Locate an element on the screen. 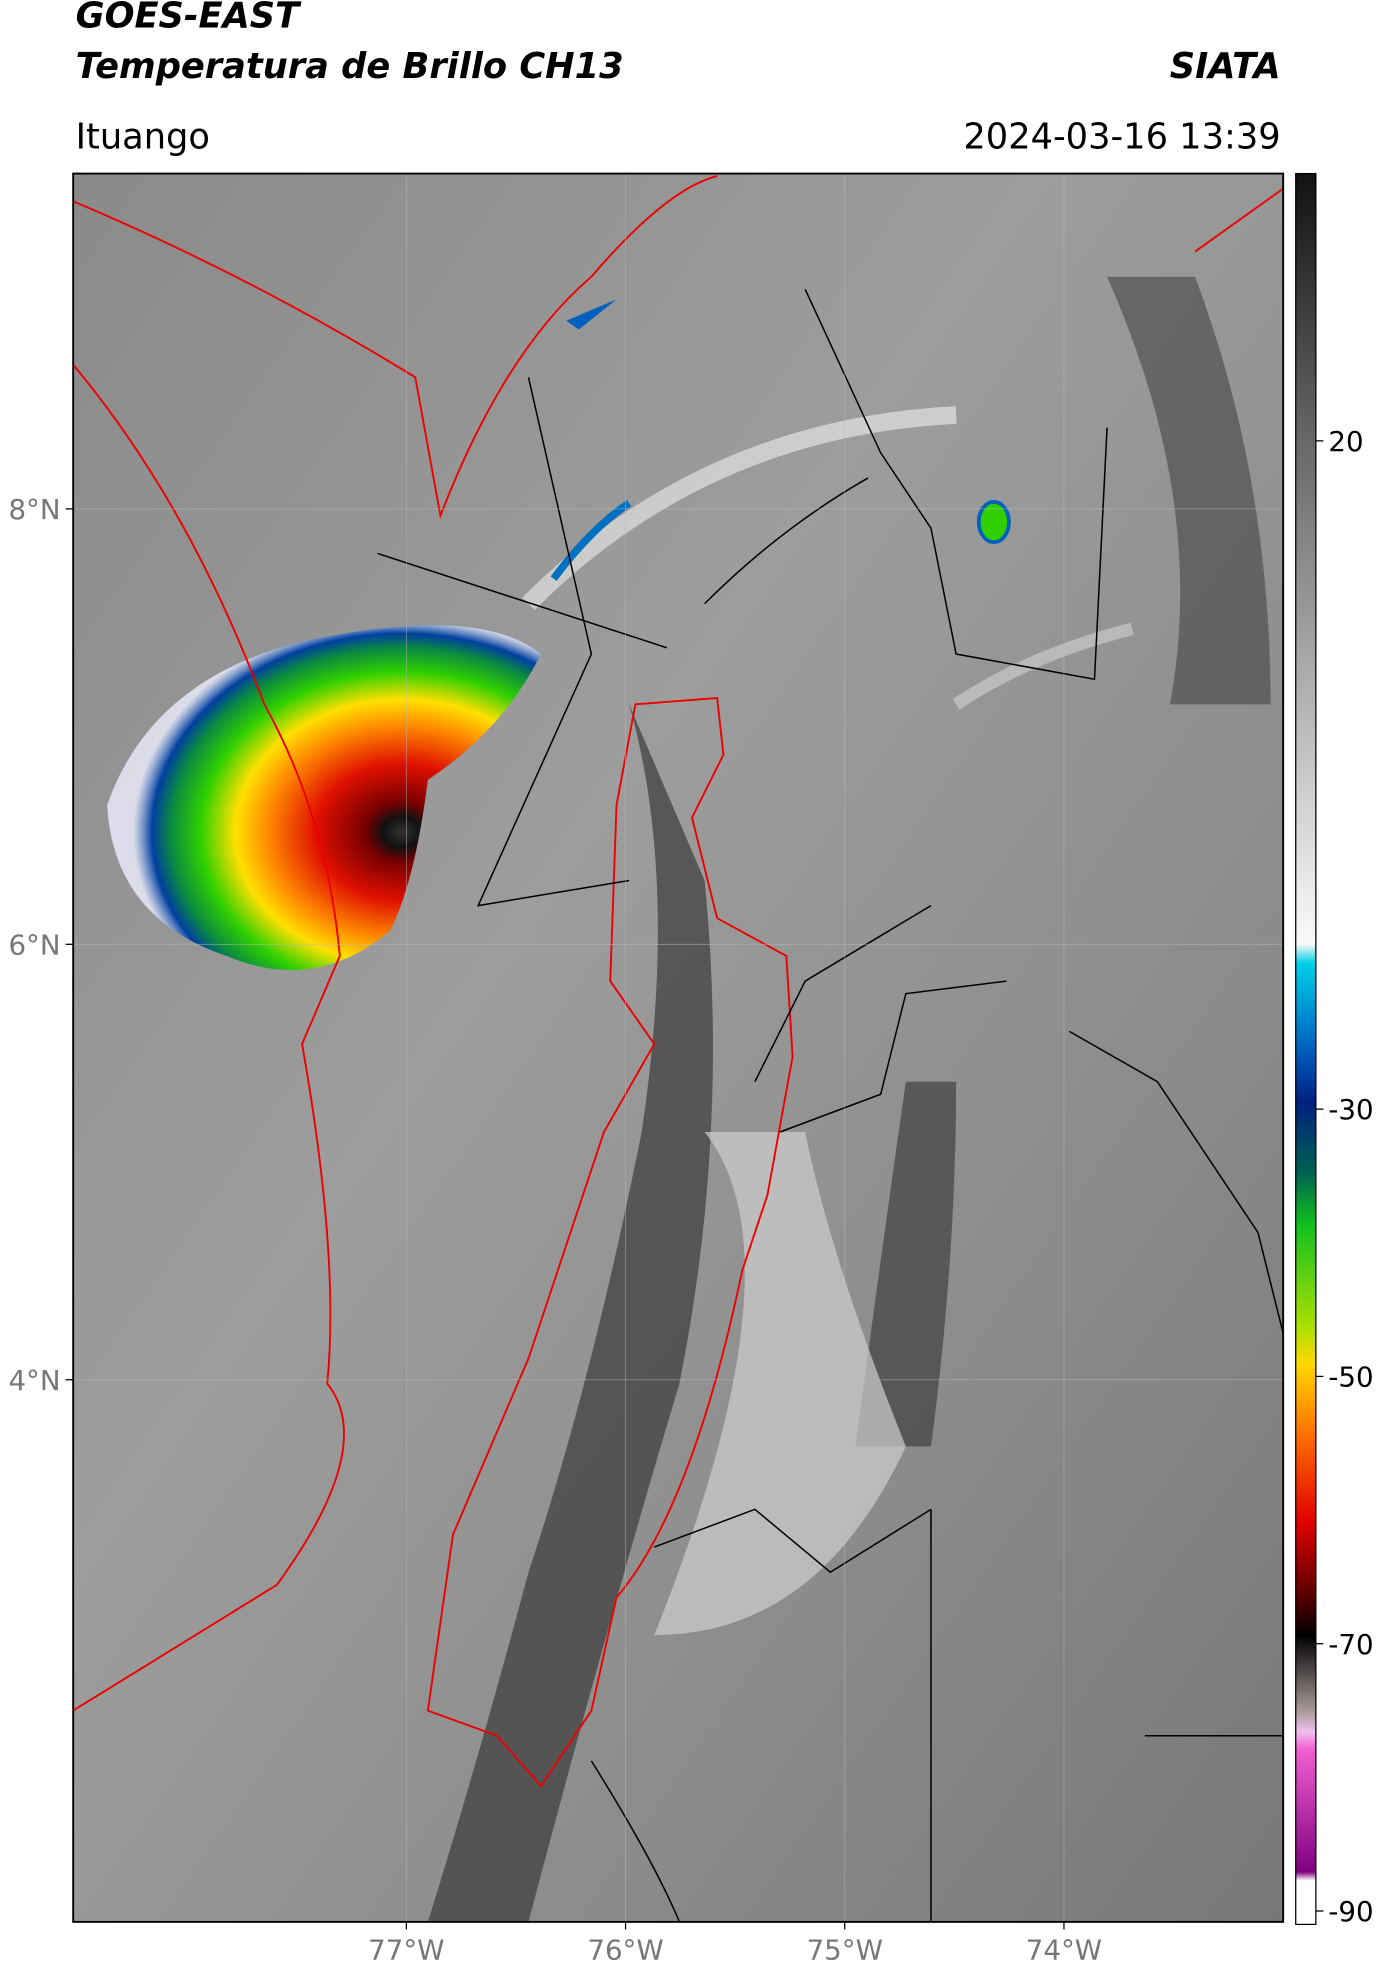 The image size is (1384, 1981). x-tick-label: 75°W is located at coordinates (845, 1950).